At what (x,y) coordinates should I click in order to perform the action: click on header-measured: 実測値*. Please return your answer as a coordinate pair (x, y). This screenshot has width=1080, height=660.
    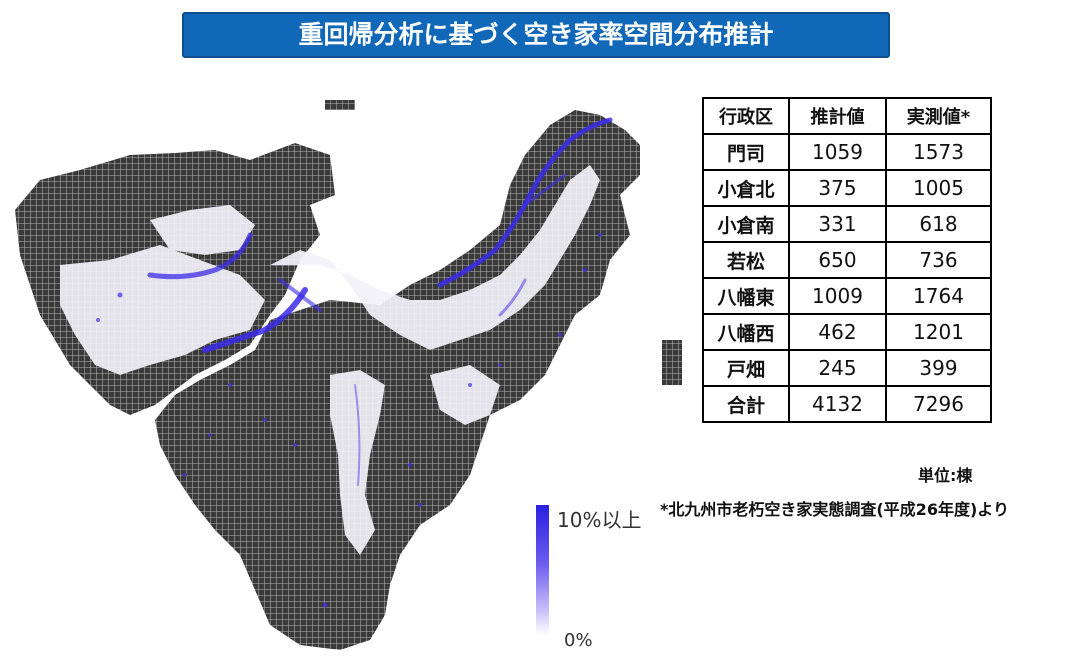
    Looking at the image, I should click on (938, 116).